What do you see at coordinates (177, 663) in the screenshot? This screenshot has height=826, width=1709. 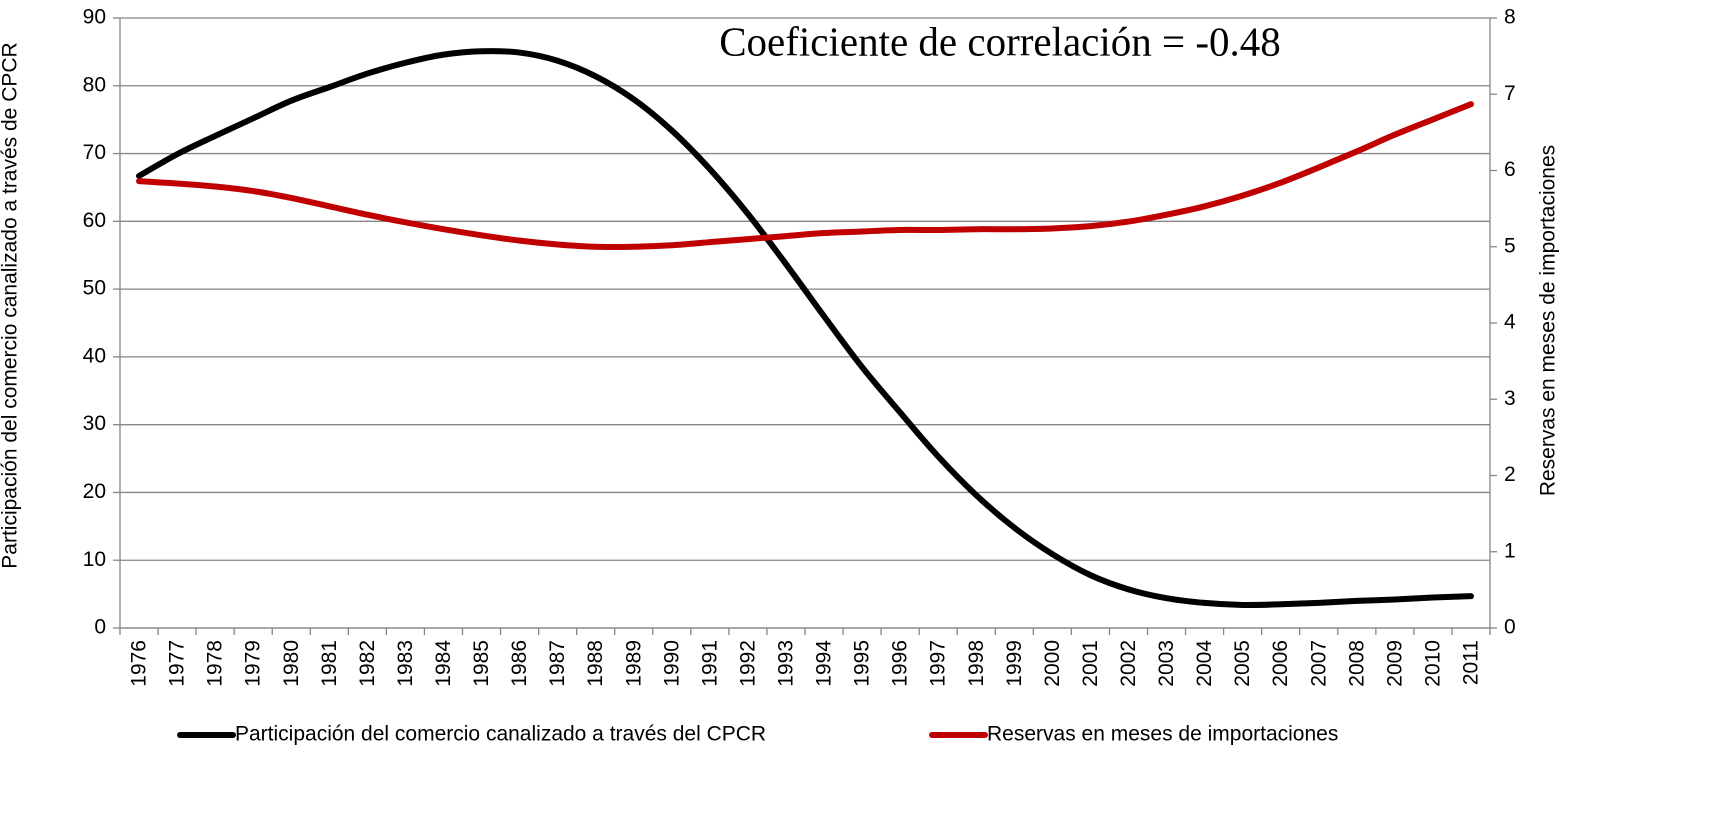 I see `x-tick-label: 1977` at bounding box center [177, 663].